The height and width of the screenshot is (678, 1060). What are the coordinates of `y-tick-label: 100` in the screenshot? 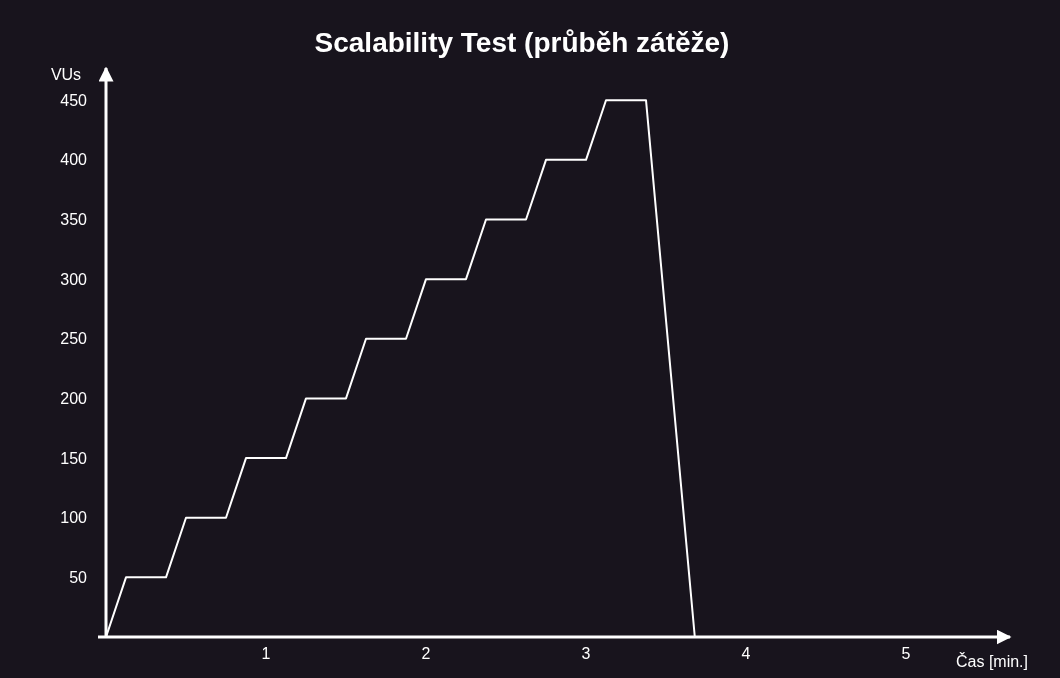 It's located at (74, 518).